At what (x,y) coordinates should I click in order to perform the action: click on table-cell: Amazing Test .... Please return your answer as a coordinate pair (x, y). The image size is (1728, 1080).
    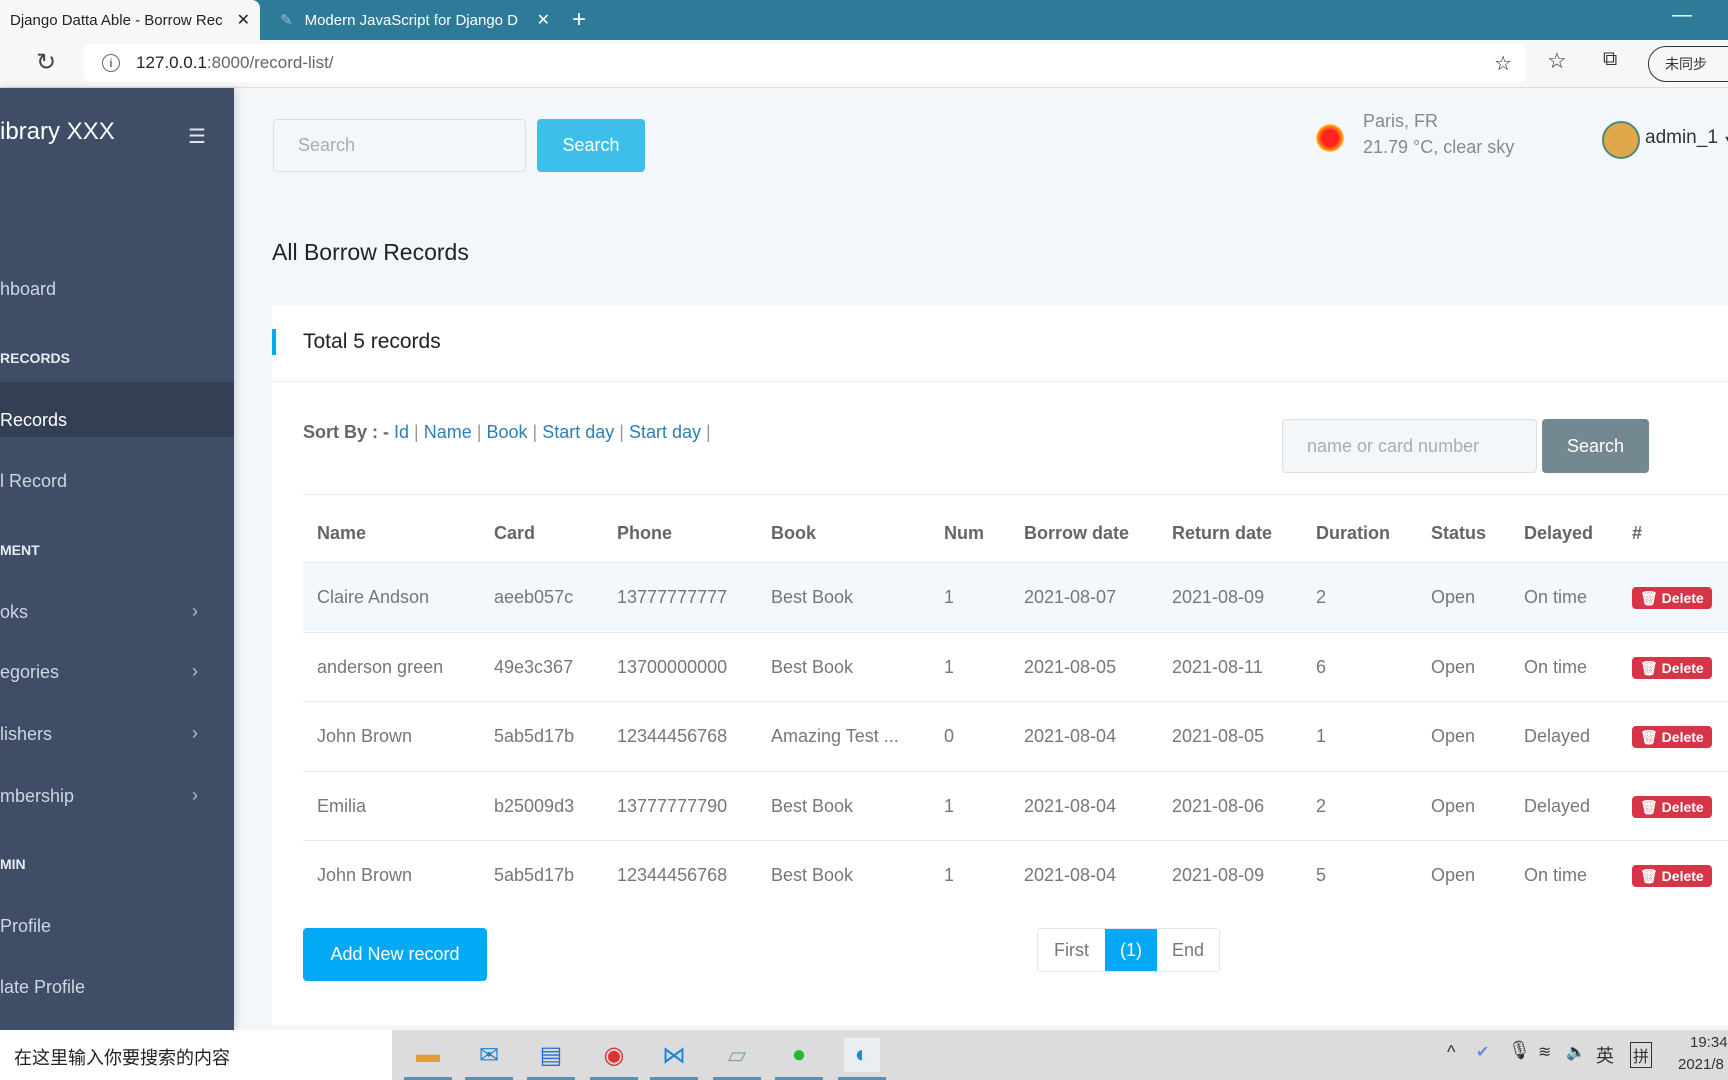
    Looking at the image, I should click on (835, 736).